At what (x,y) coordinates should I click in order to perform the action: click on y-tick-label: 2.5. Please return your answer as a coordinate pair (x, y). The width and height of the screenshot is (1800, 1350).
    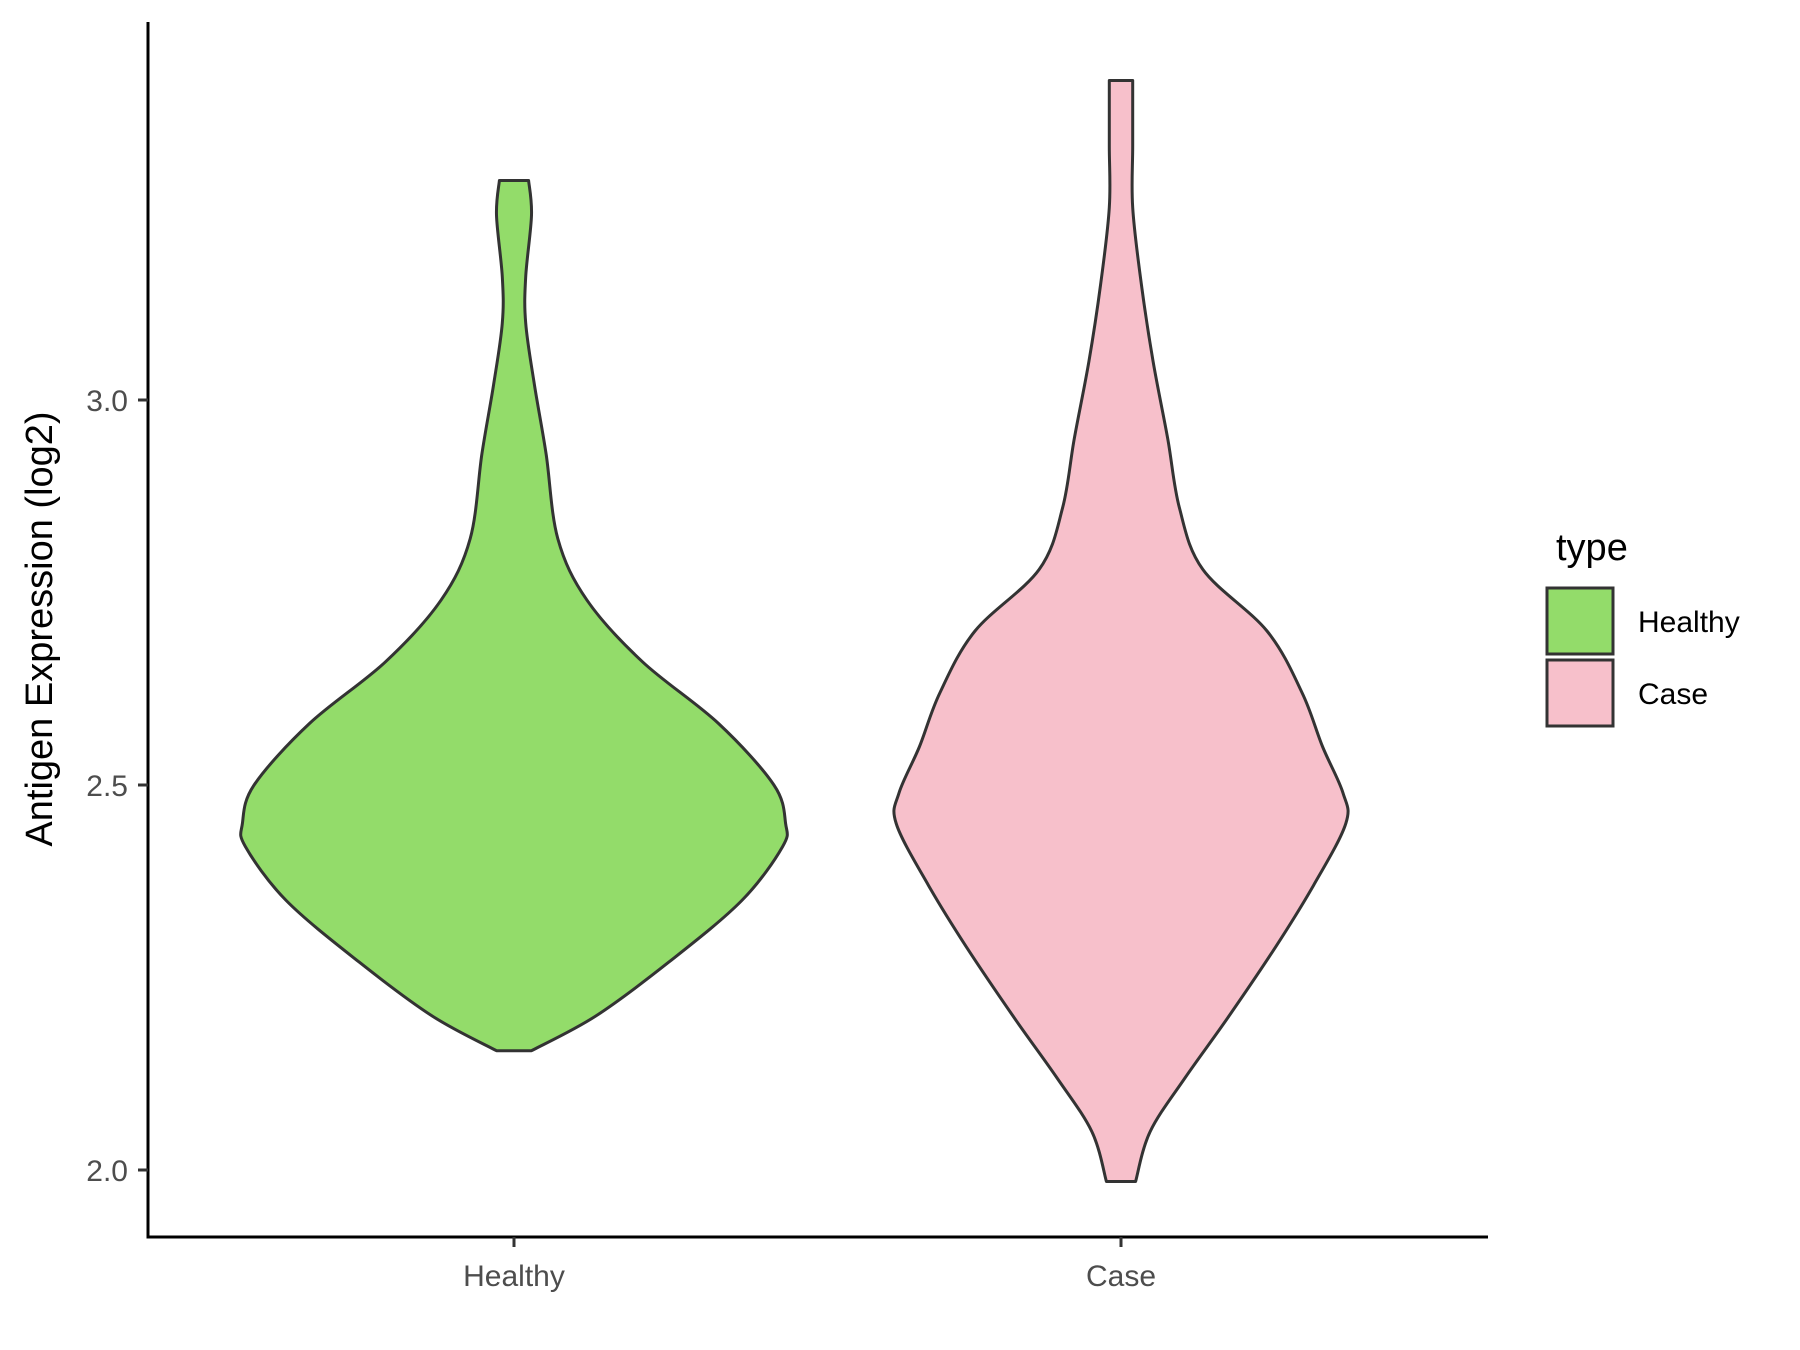
    Looking at the image, I should click on (107, 786).